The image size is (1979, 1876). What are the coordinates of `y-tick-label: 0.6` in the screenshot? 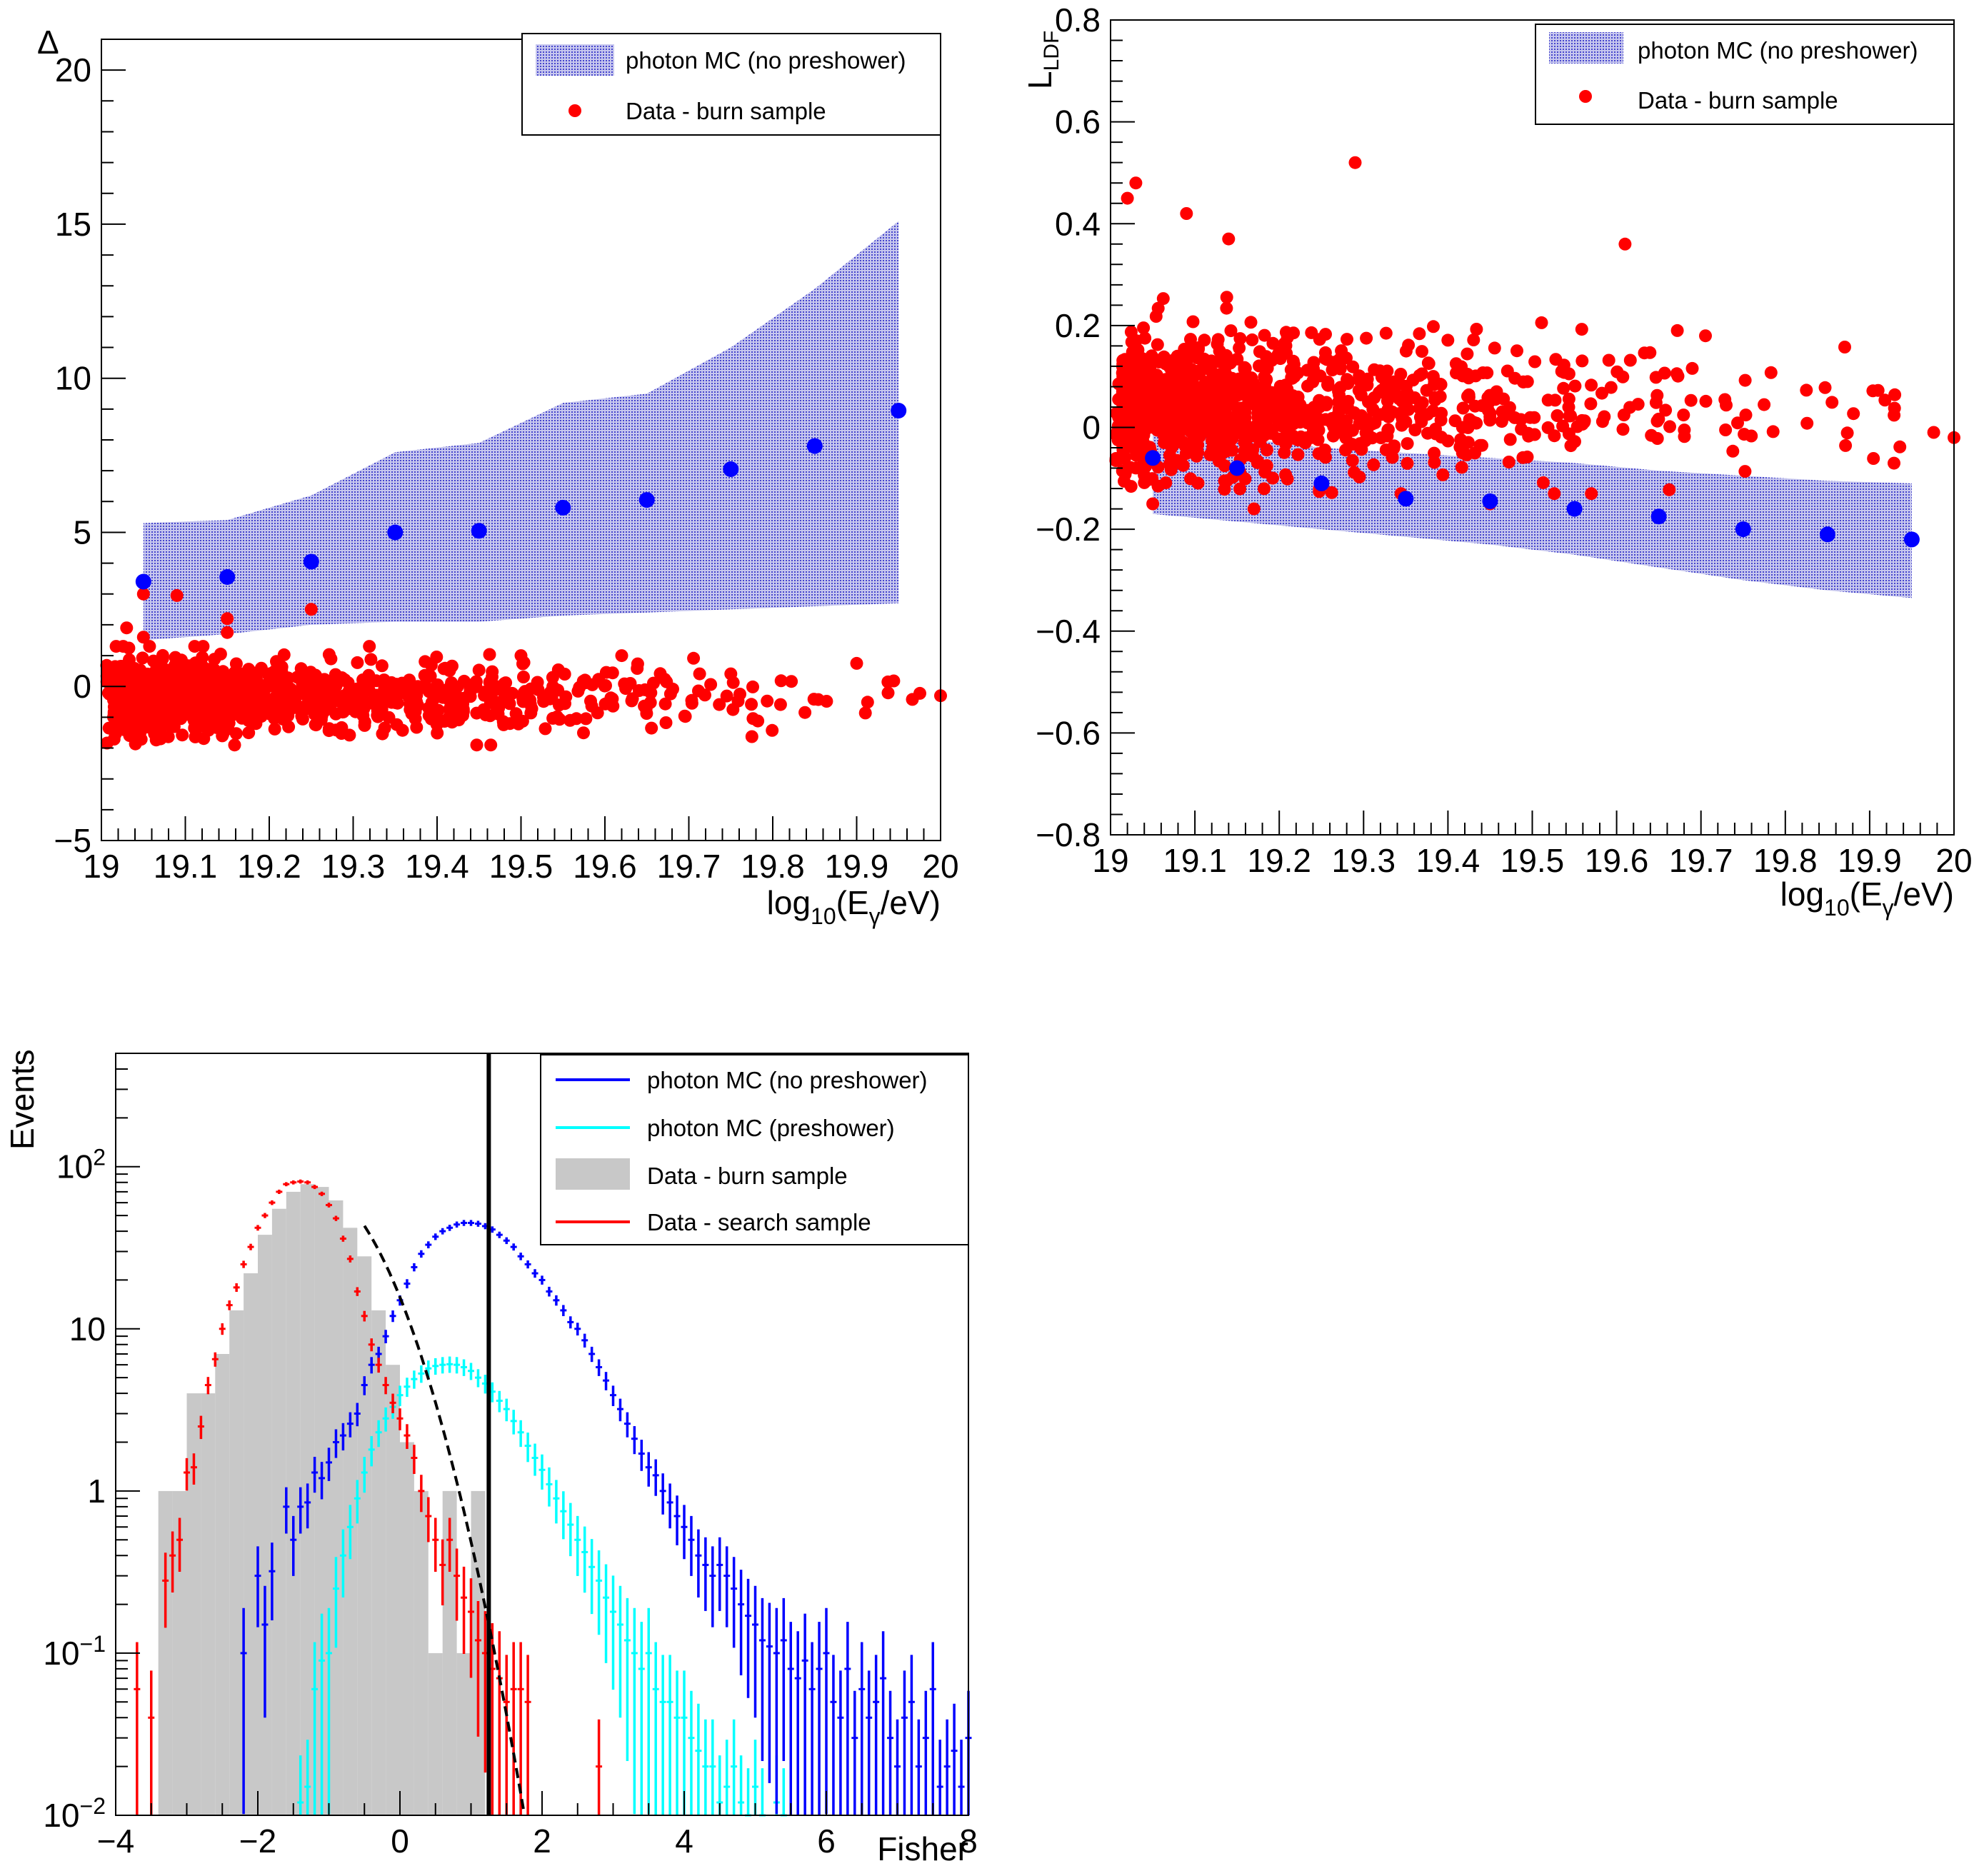 It's located at (1078, 122).